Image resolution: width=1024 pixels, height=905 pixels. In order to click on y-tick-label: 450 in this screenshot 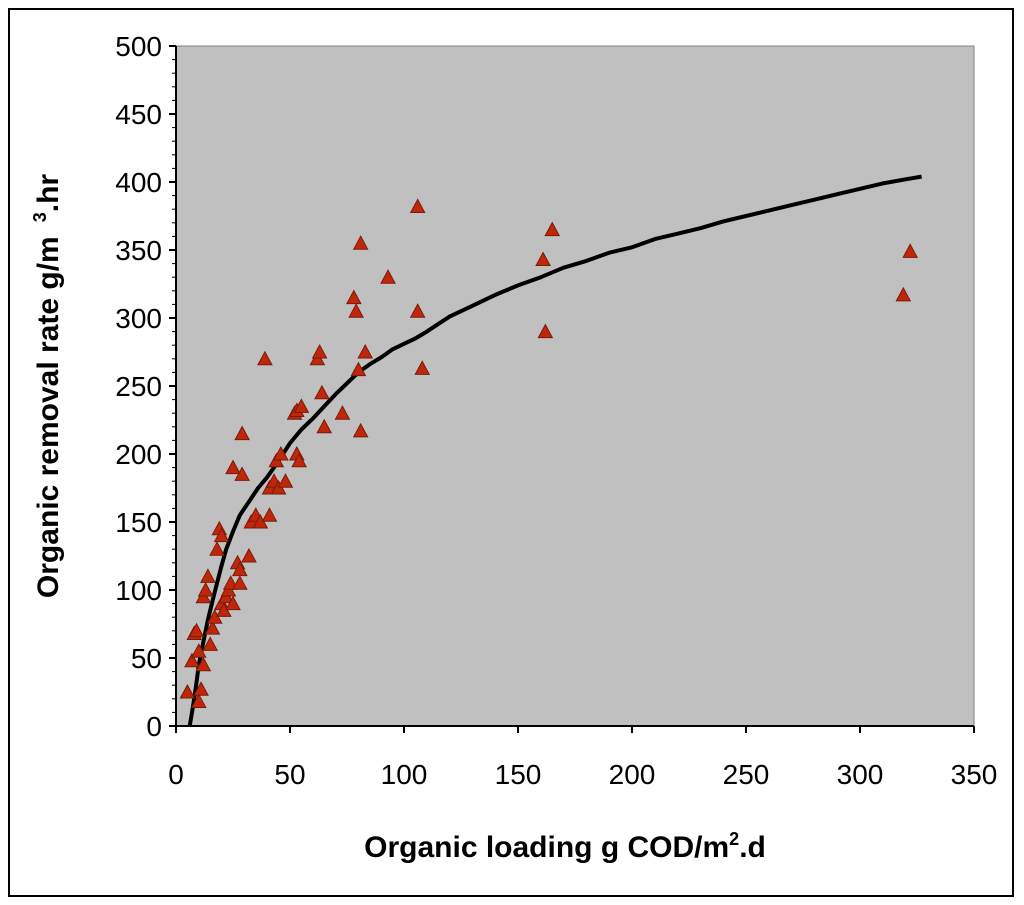, I will do `click(138, 114)`.